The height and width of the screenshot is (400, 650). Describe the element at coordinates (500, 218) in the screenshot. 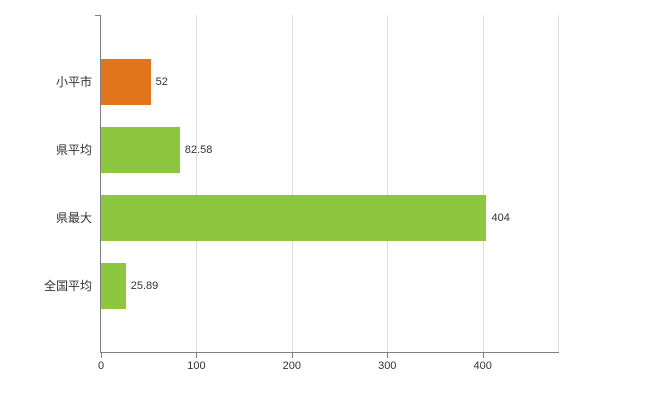

I see `bar-value-label: 404` at that location.